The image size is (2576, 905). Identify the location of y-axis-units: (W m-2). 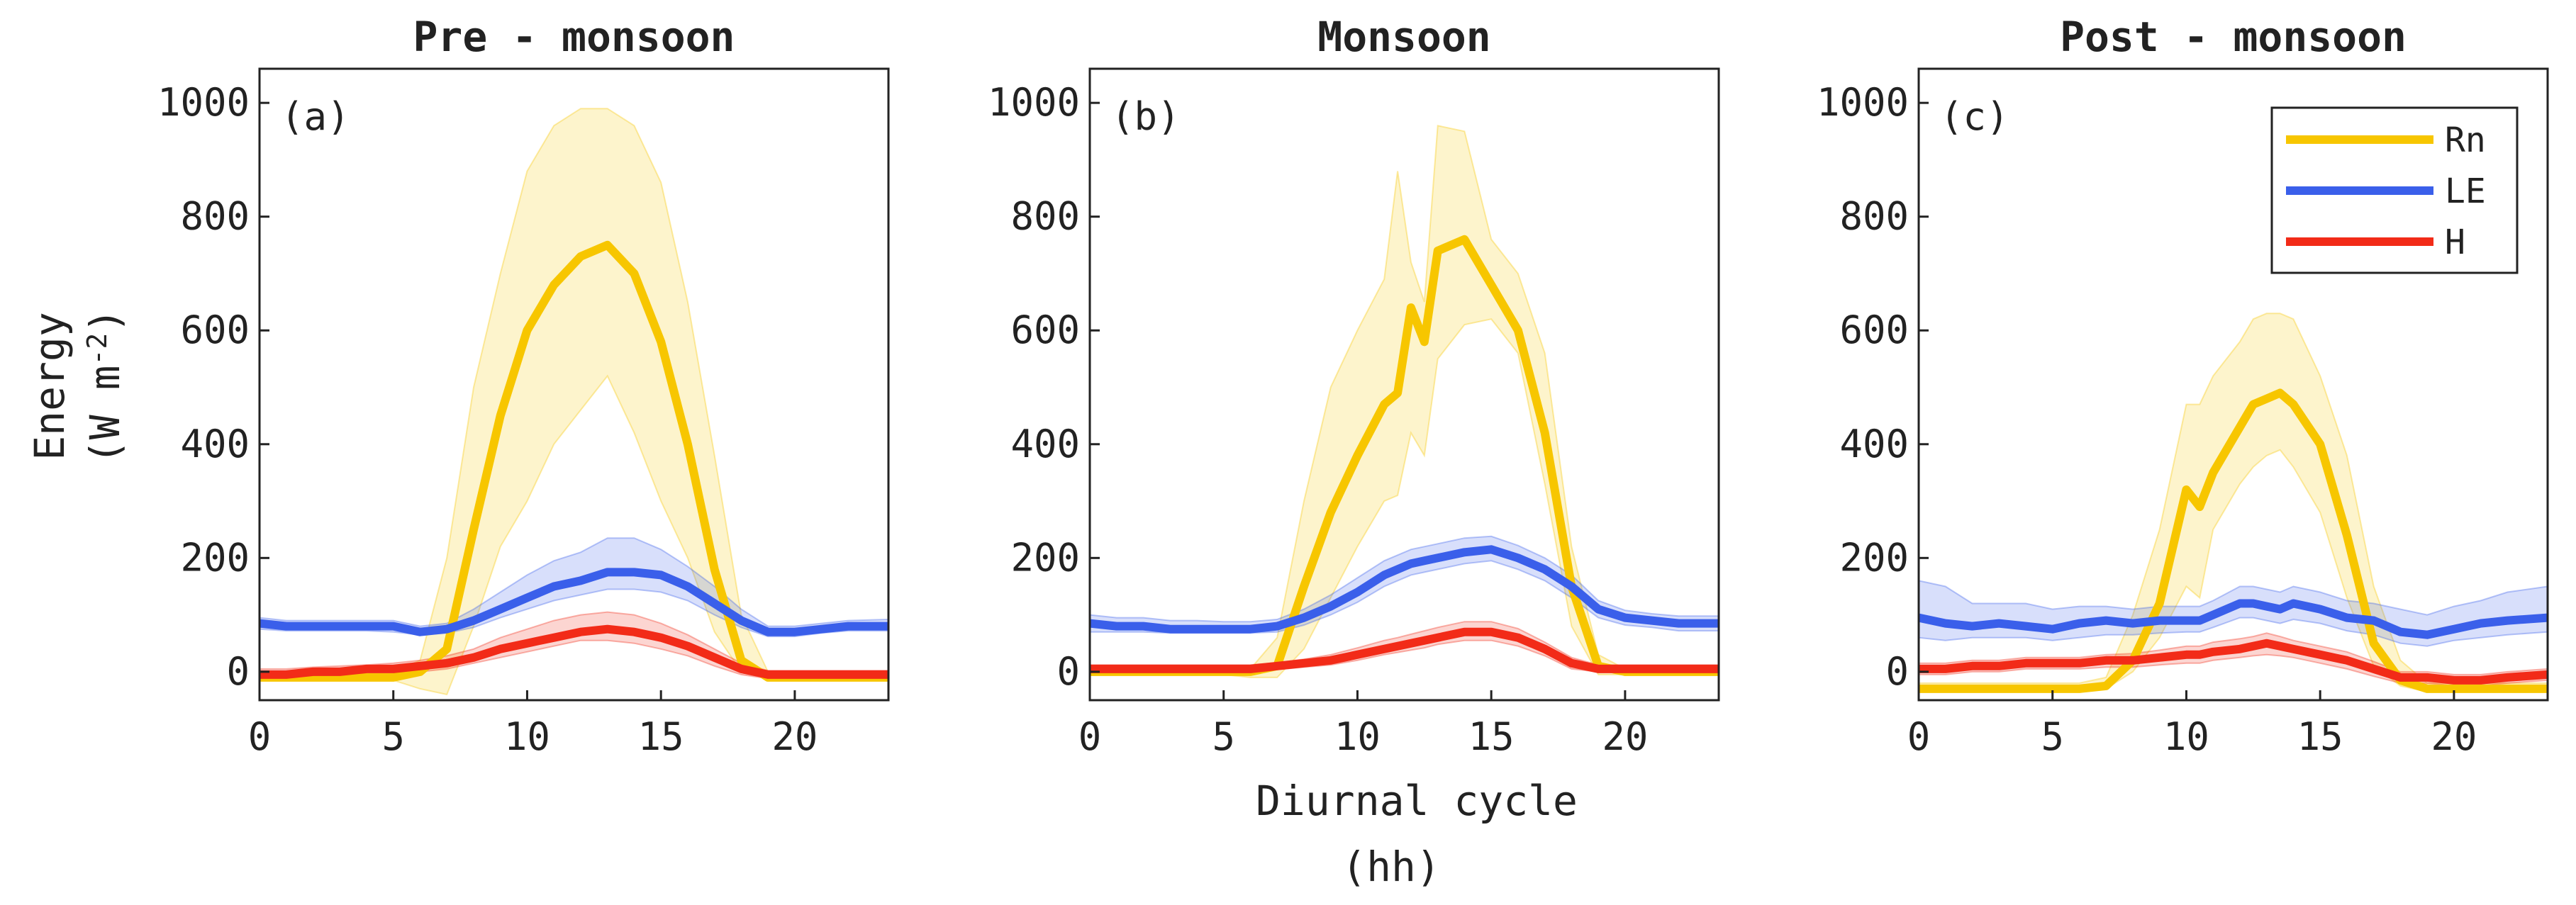
(105, 386).